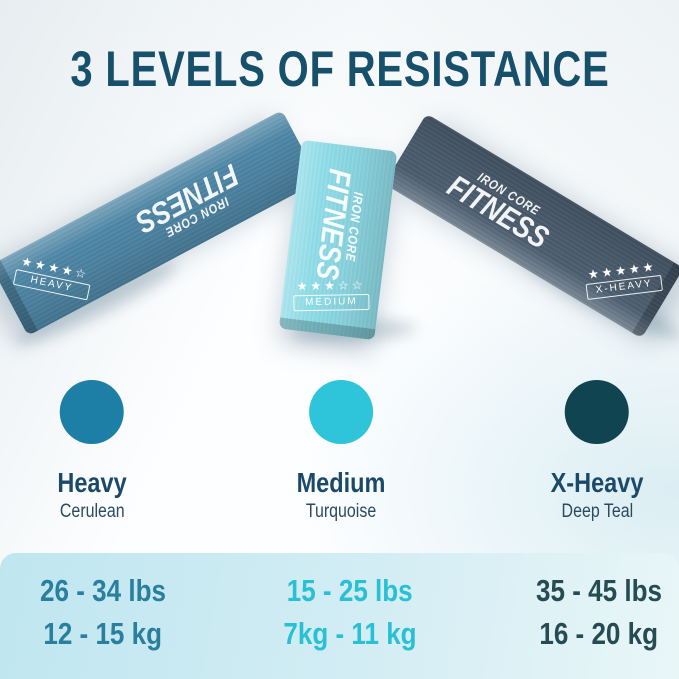  I want to click on band-level-label-medium: MEDIUM, so click(331, 302).